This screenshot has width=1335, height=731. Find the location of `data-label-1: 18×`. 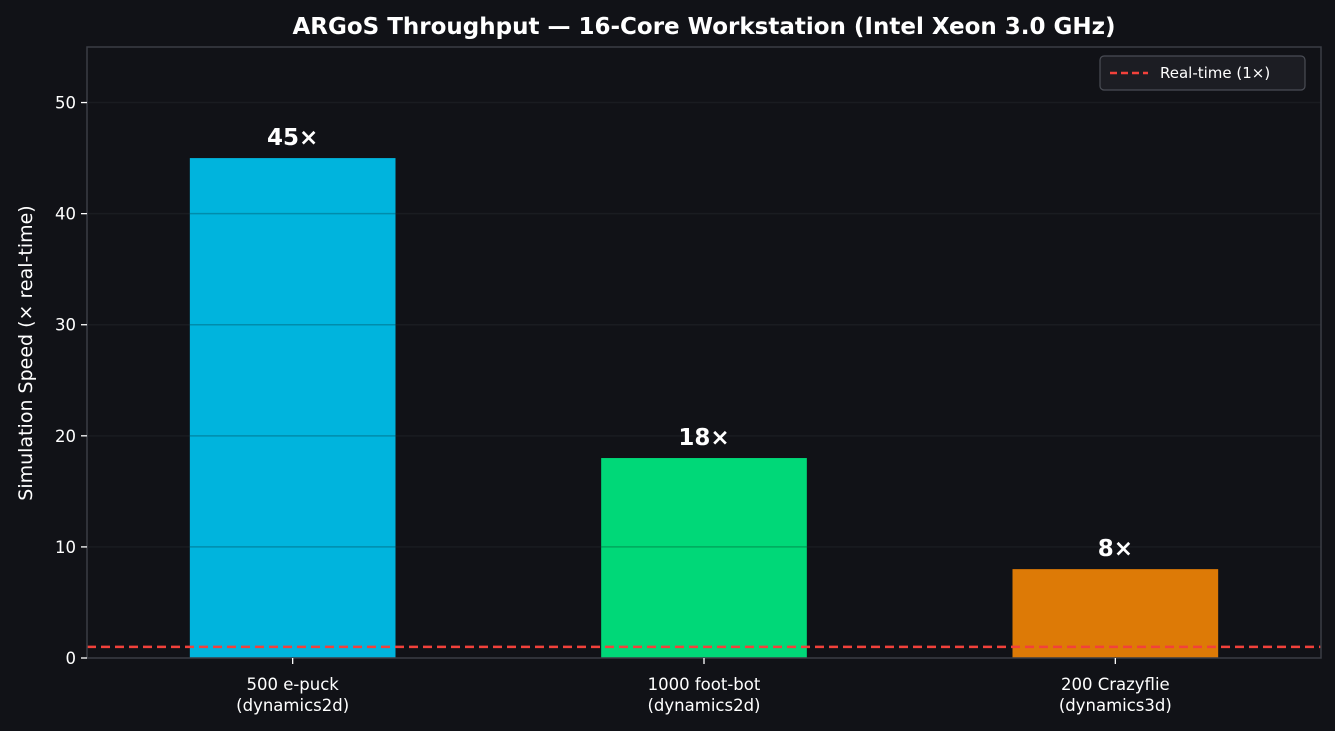

data-label-1: 18× is located at coordinates (703, 438).